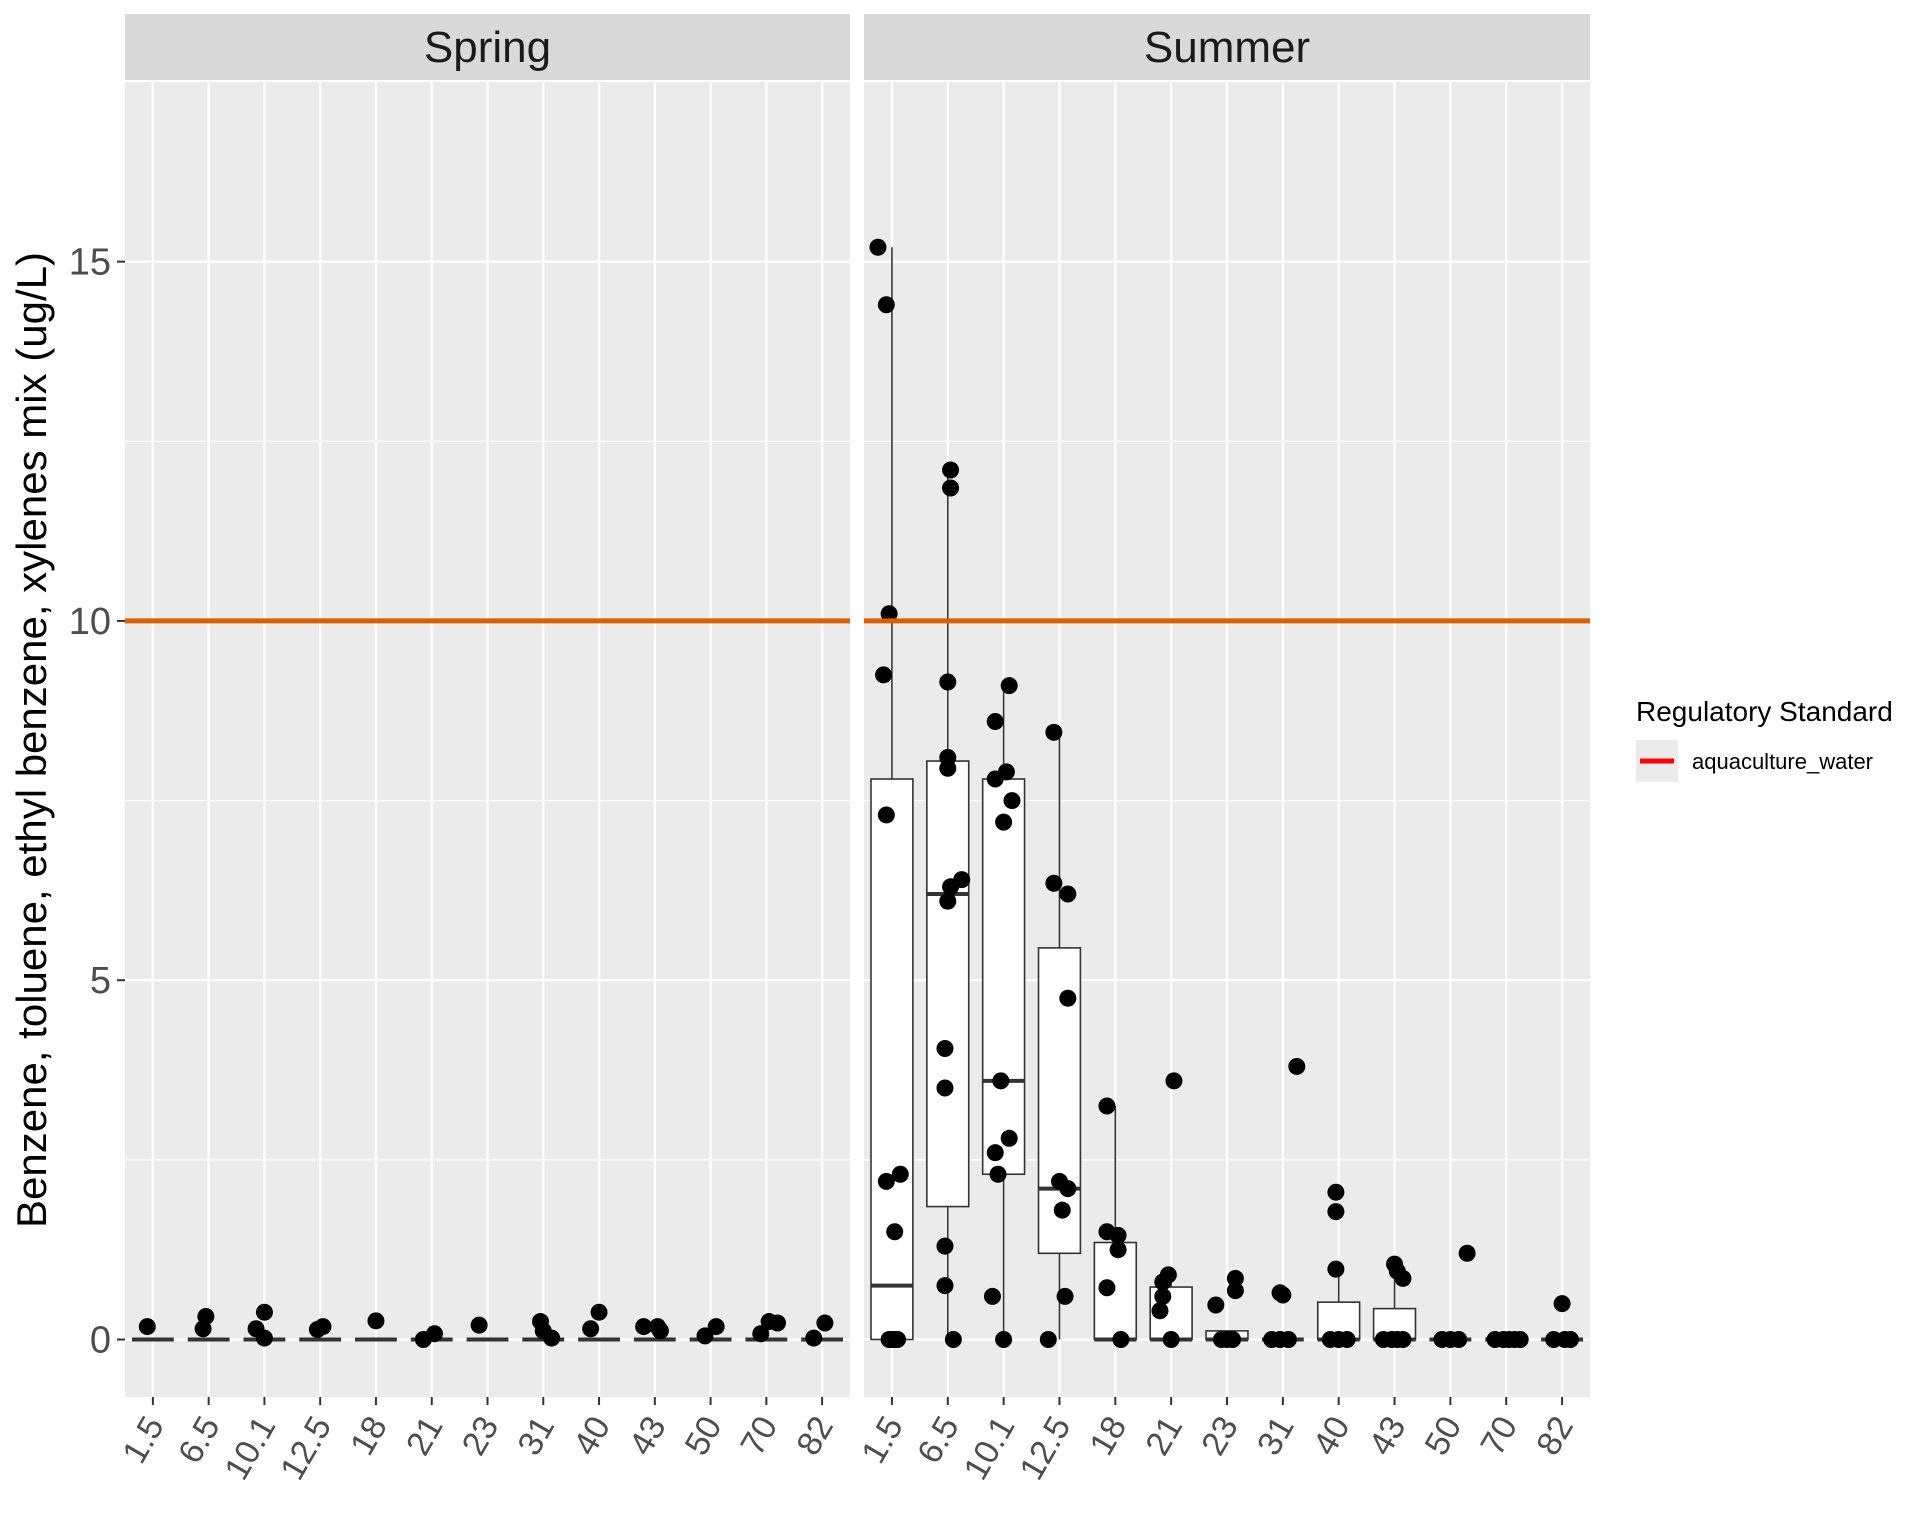  I want to click on box-10.1, so click(1003, 1012).